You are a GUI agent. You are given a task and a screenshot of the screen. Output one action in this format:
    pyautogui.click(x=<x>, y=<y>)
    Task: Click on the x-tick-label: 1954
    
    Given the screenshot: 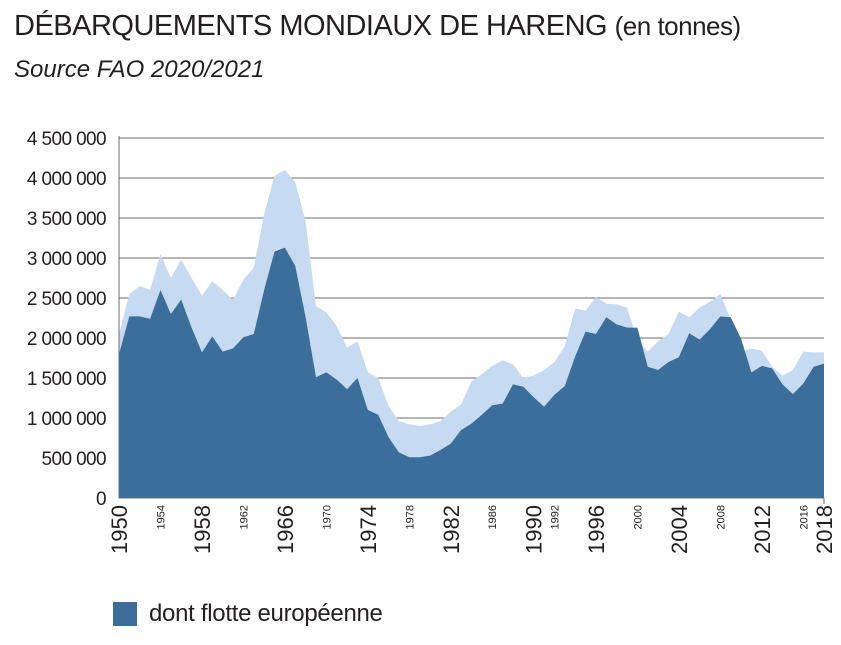 What is the action you would take?
    pyautogui.click(x=161, y=517)
    